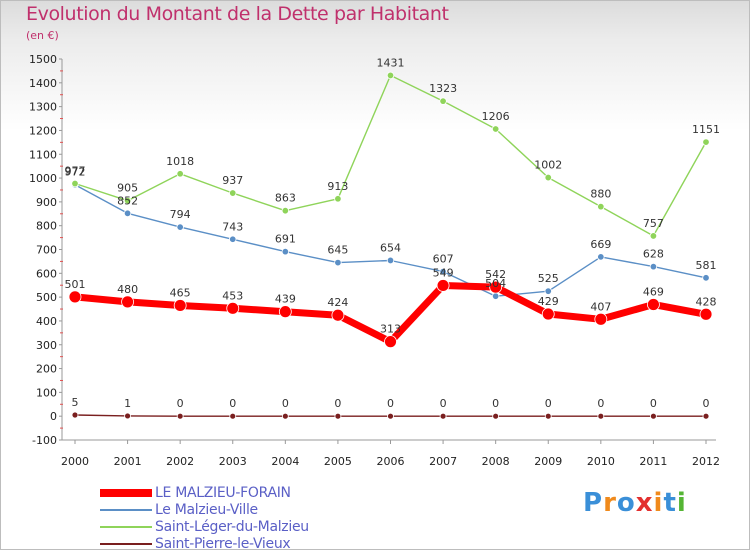  What do you see at coordinates (706, 129) in the screenshot?
I see `data-label: 1151` at bounding box center [706, 129].